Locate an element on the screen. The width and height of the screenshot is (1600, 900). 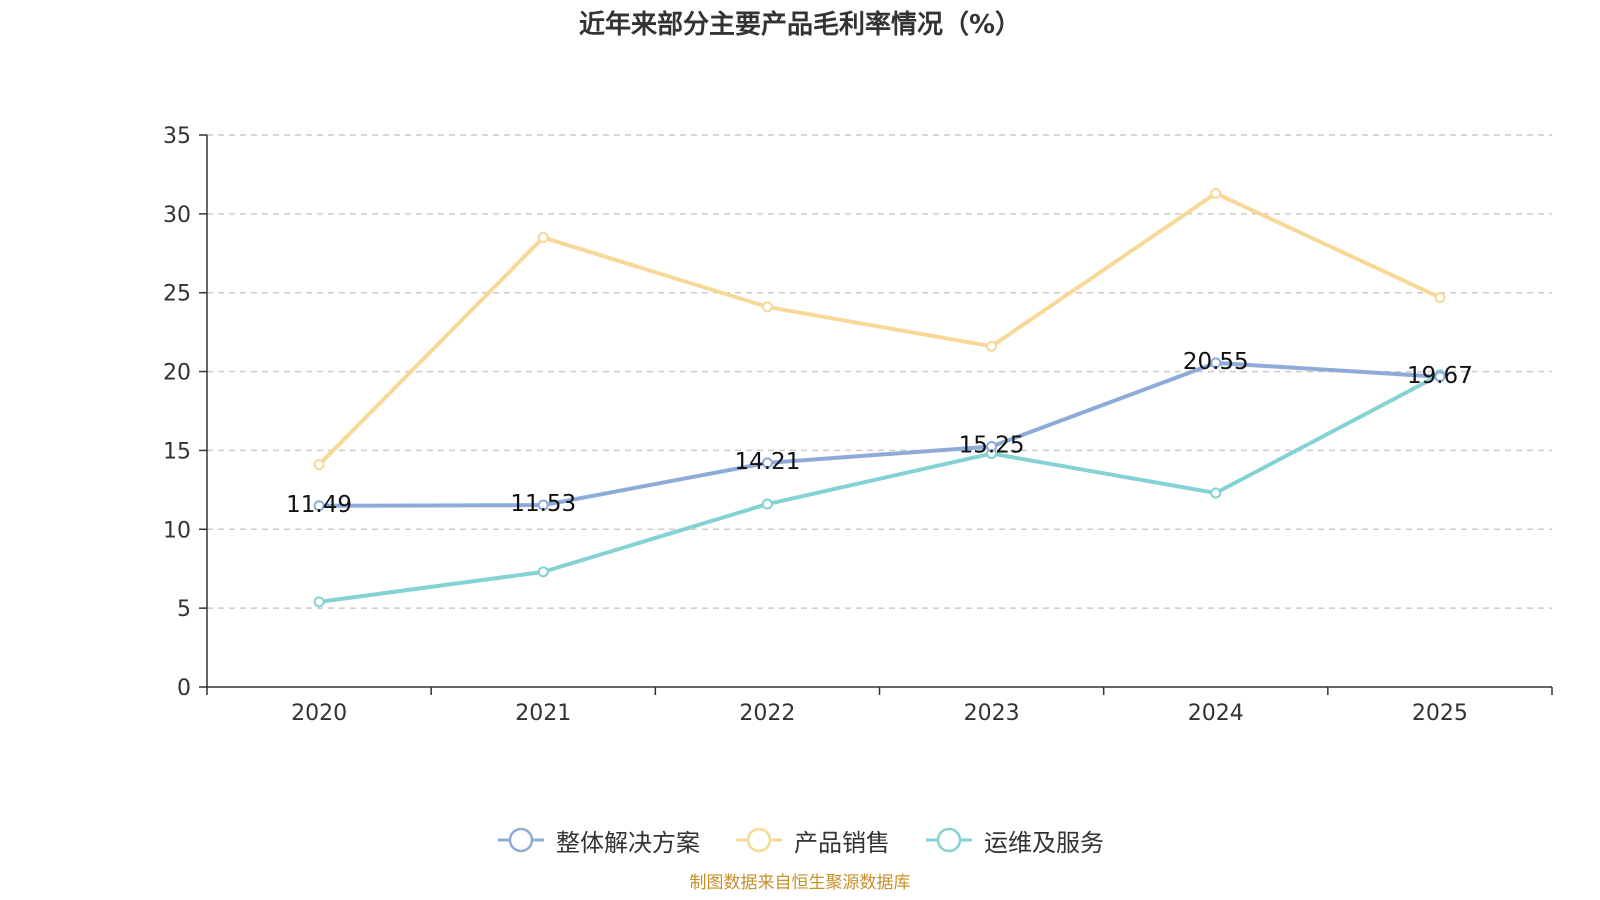
source-note: 制图数据来自恒生聚源数据库 is located at coordinates (800, 883).